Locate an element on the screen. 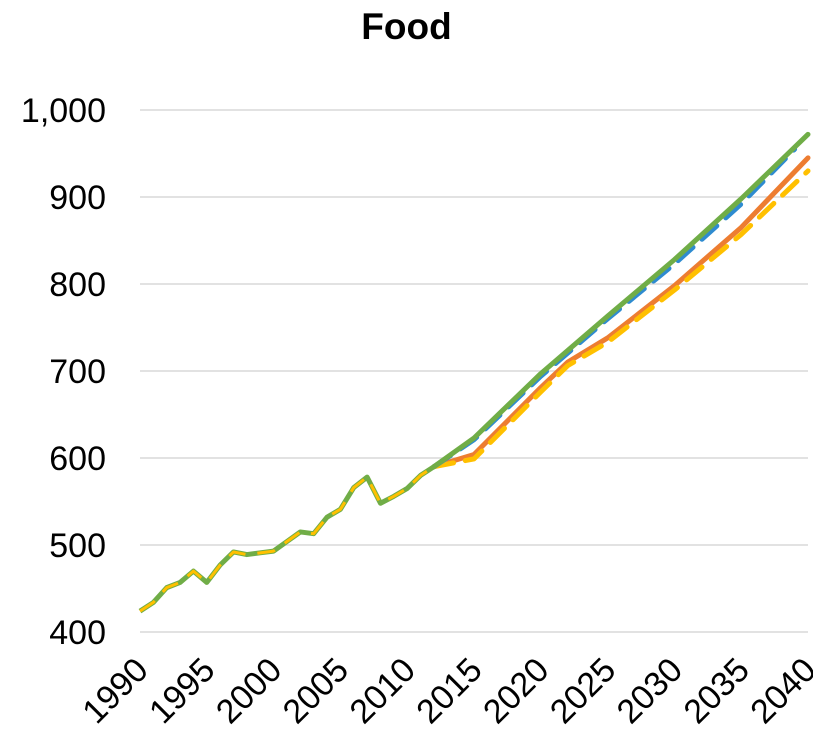  history-line is located at coordinates (287, 539).